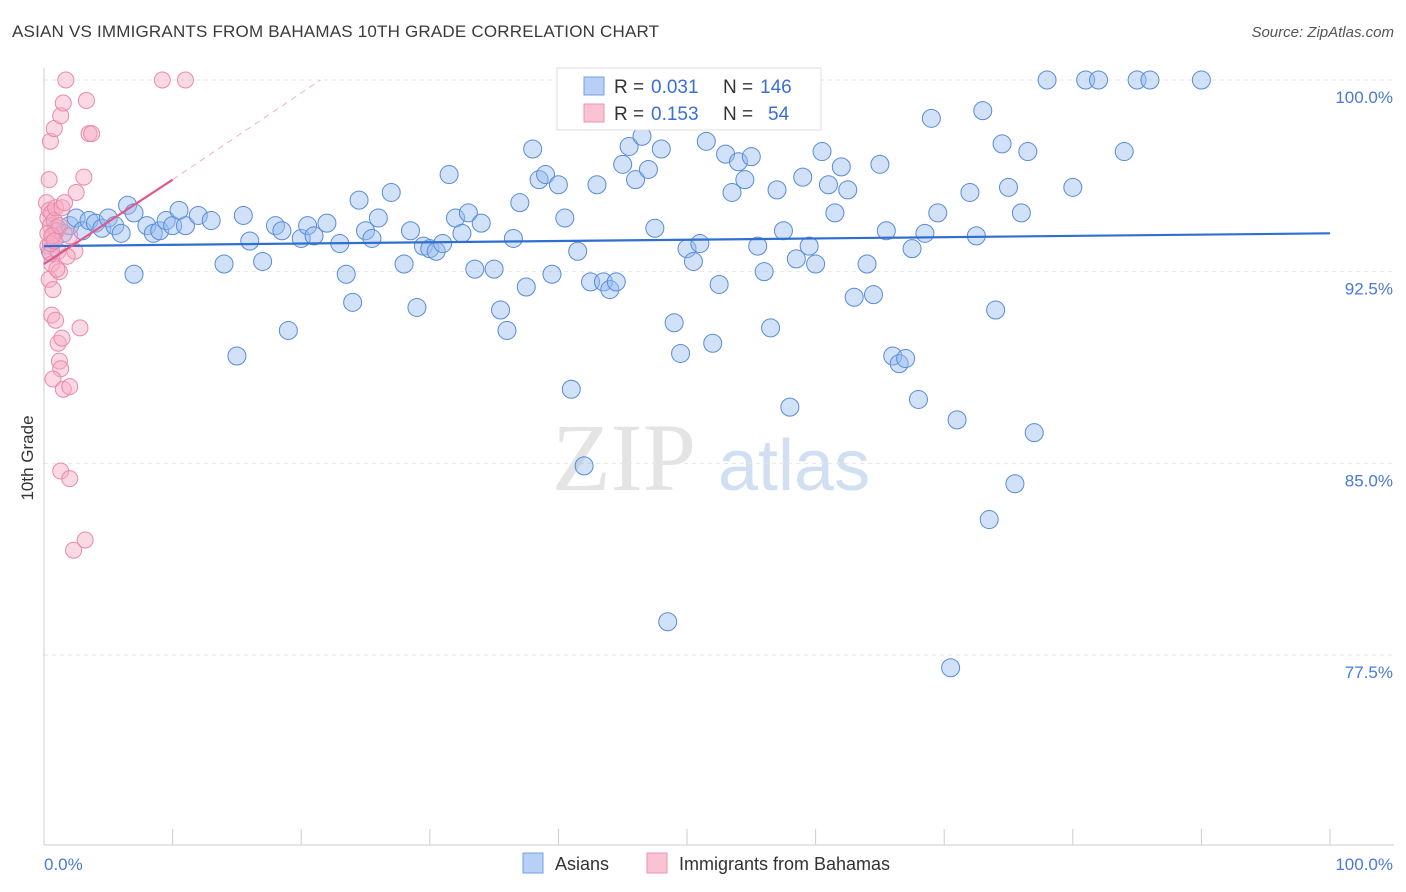  Describe the element at coordinates (63, 864) in the screenshot. I see `x-tick-label-0: 0.0%` at that location.